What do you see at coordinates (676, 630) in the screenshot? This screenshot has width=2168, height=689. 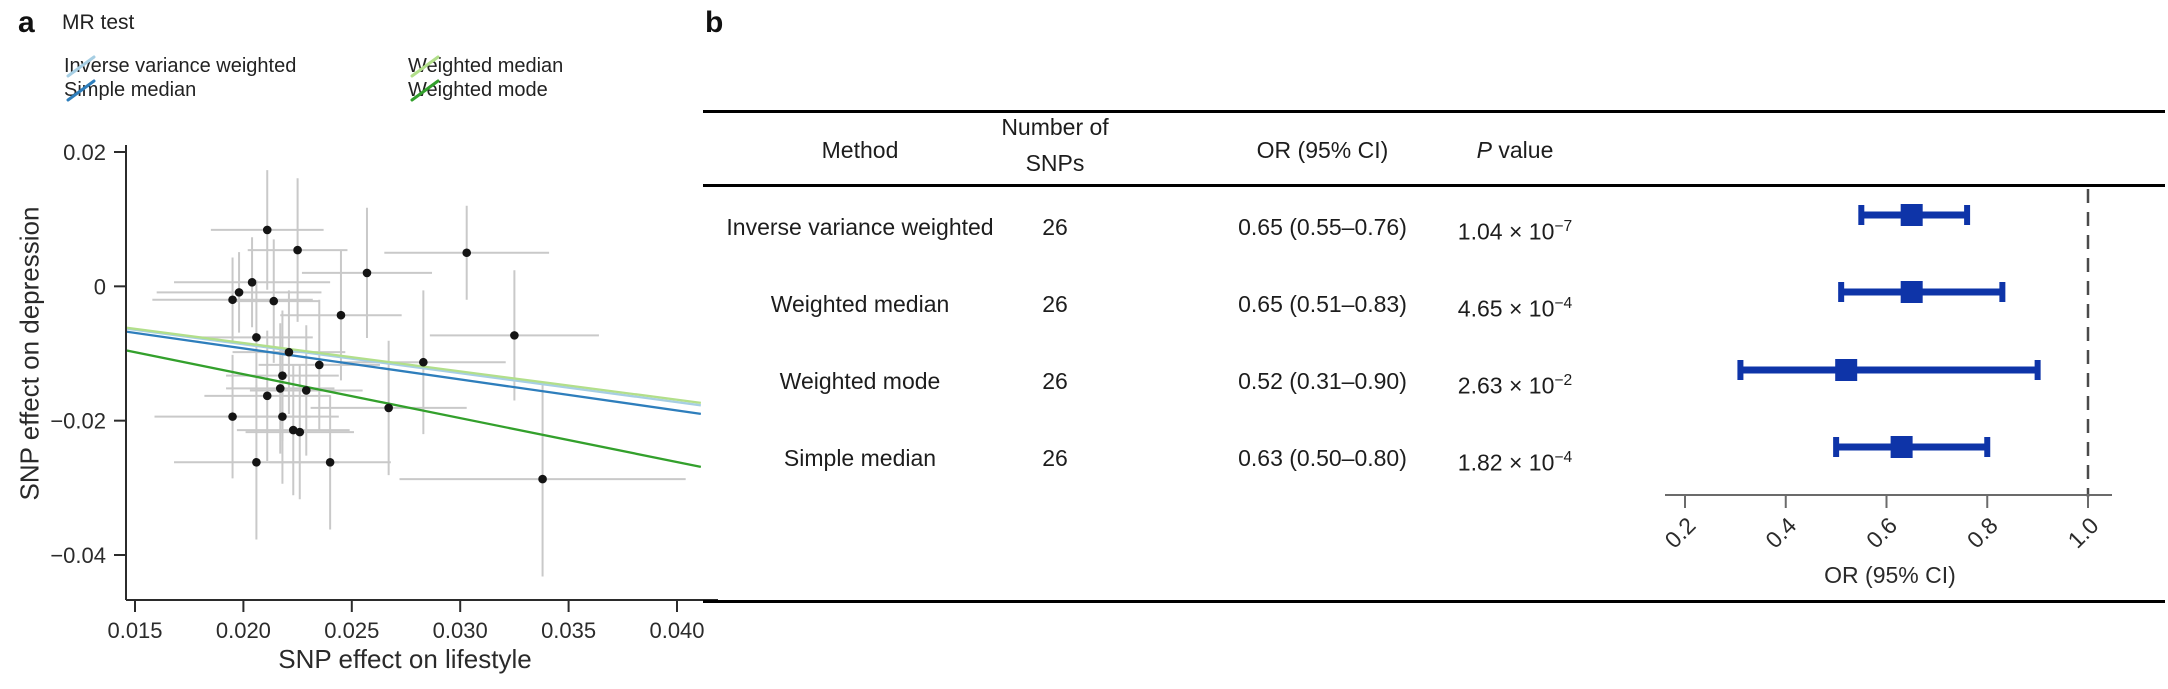 I see `x-axis-tick-label: 0.040` at bounding box center [676, 630].